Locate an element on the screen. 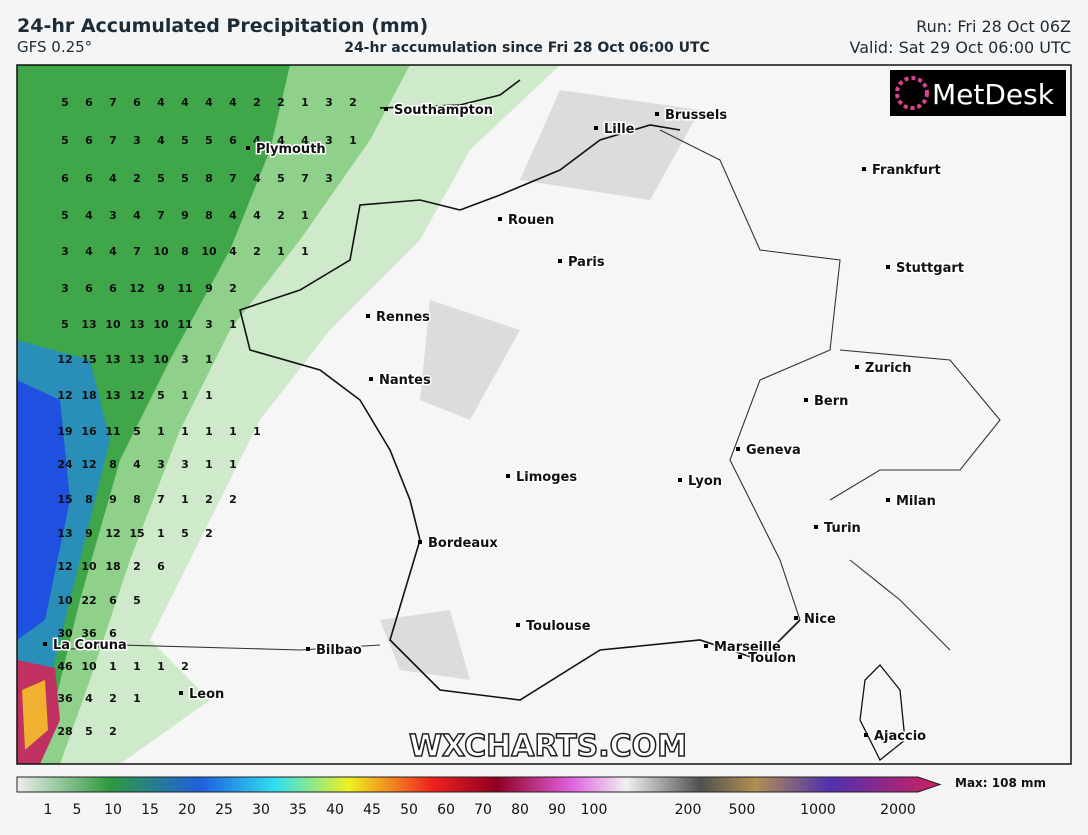 Image resolution: width=1088 pixels, height=835 pixels. colorbar-label: 1 is located at coordinates (48, 810).